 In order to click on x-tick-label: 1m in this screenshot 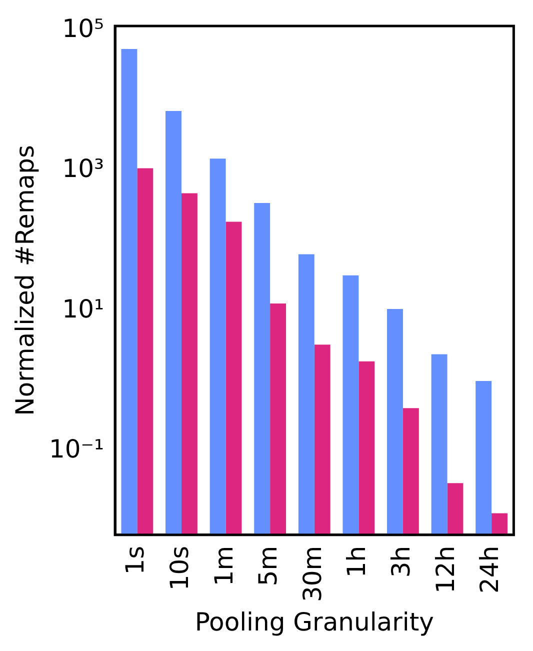, I will do `click(223, 566)`.